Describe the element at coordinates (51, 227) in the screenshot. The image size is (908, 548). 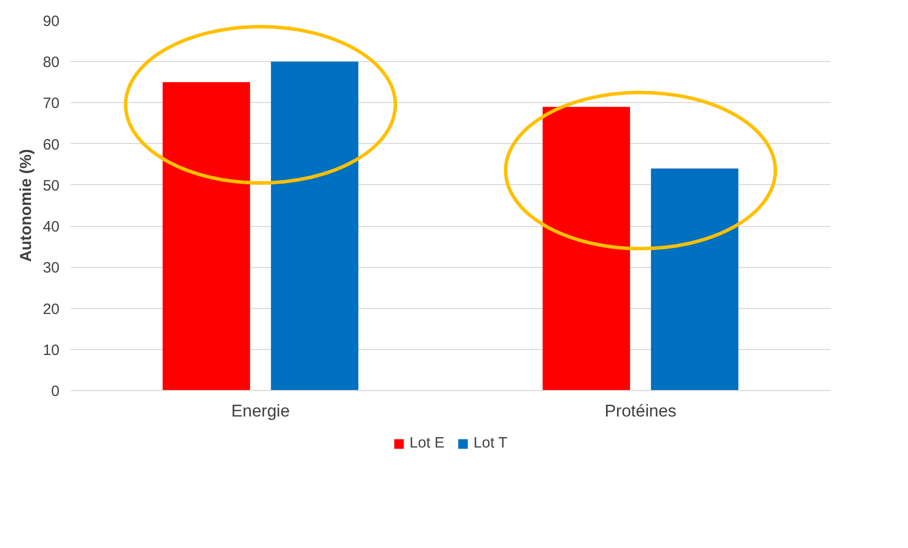
I see `y-tick-label: 40` at that location.